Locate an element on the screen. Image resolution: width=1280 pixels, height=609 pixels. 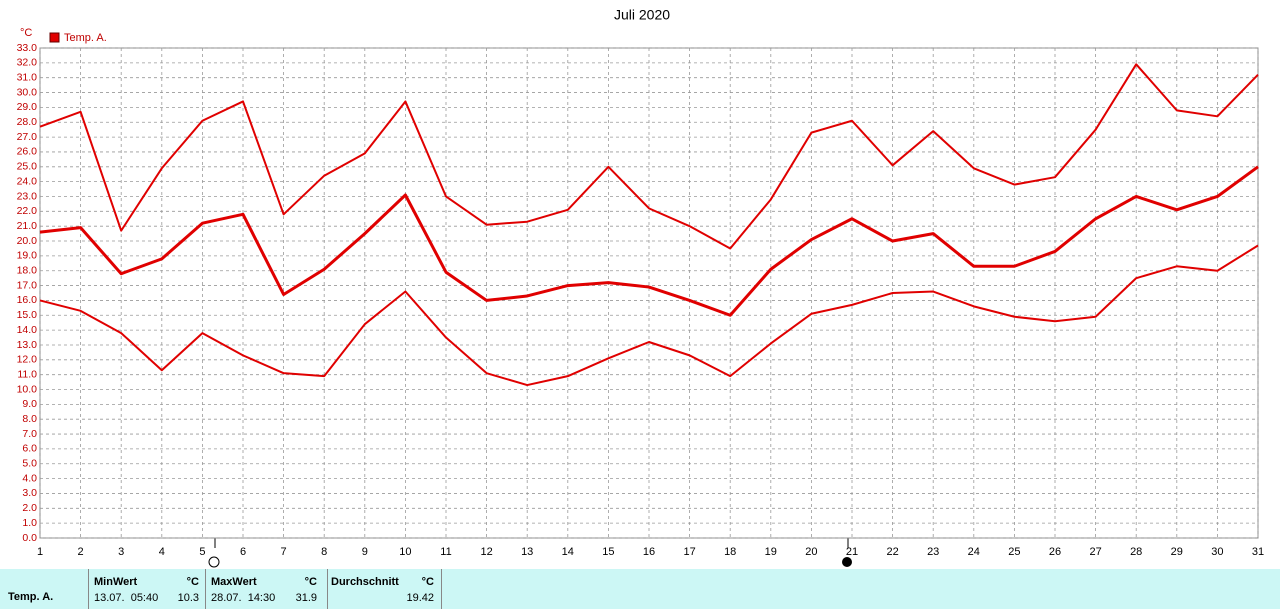
x-tick-label: 2 is located at coordinates (81, 552).